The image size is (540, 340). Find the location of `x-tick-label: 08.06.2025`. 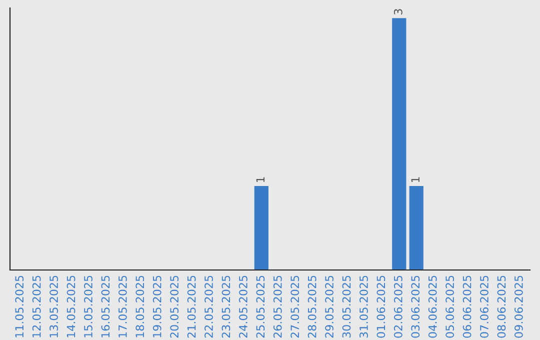

x-tick-label: 08.06.2025 is located at coordinates (501, 307).